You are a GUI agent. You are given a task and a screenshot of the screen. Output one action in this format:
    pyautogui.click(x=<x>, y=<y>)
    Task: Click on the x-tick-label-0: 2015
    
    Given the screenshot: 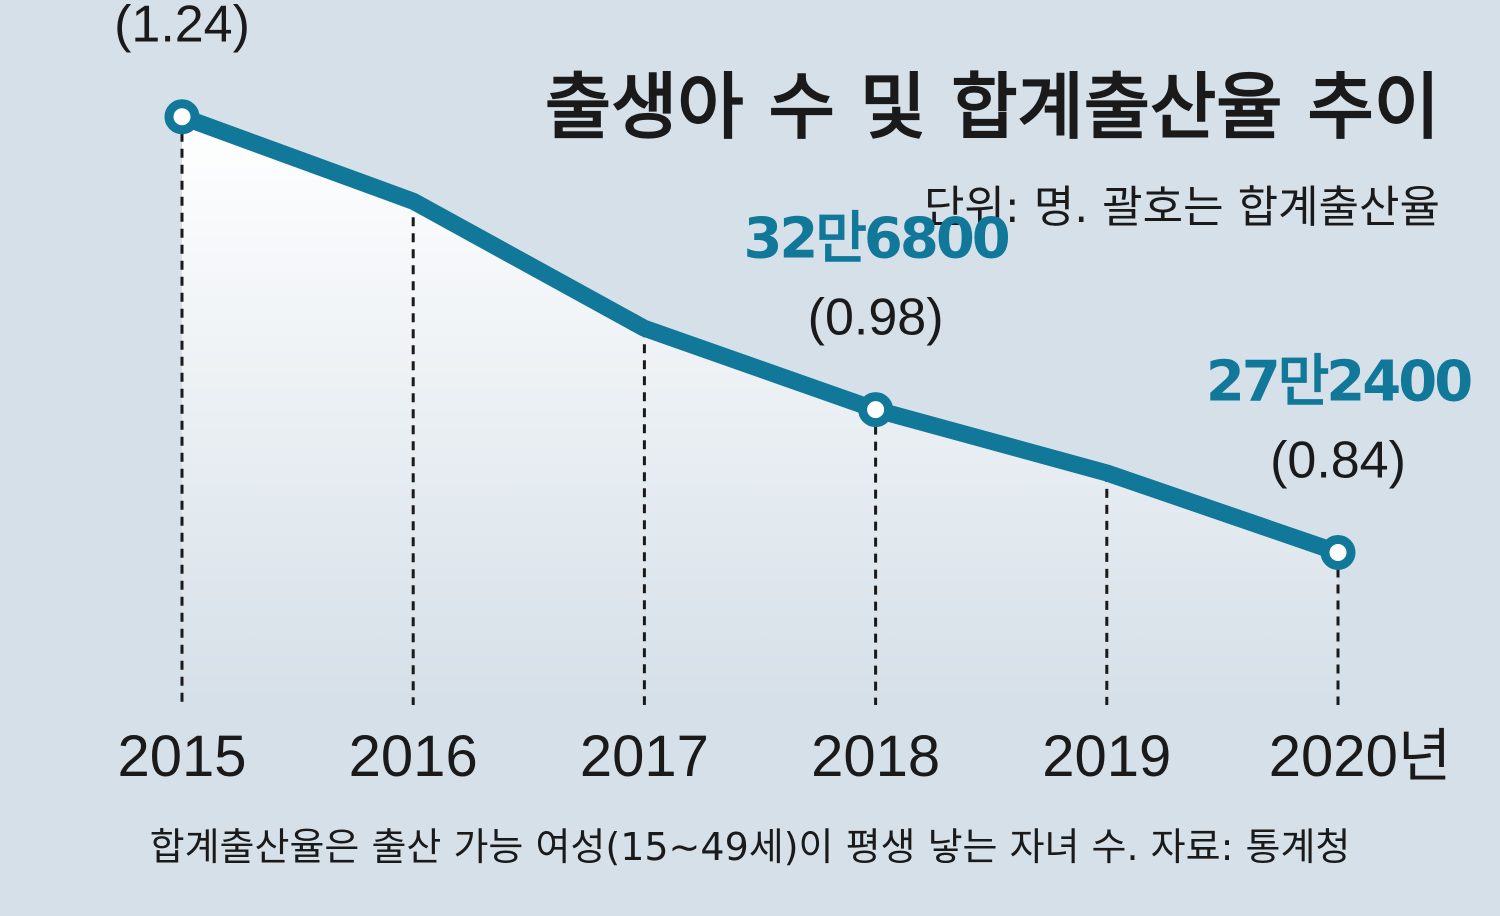 What is the action you would take?
    pyautogui.click(x=181, y=756)
    